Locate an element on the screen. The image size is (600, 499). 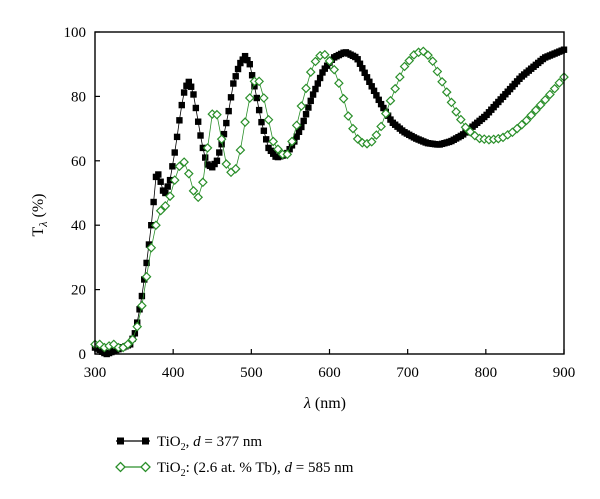
x-tick-label: 500 is located at coordinates (251, 373).